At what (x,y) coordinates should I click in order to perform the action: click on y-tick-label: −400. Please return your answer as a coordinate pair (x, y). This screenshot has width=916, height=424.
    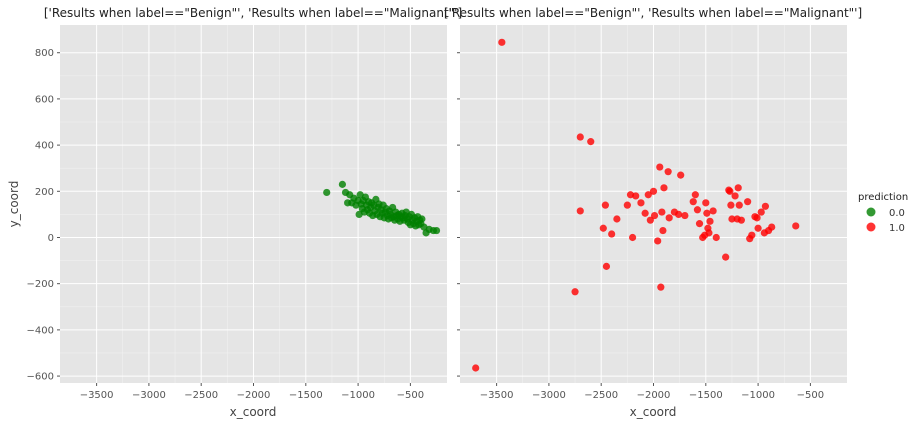
    Looking at the image, I should click on (40, 330).